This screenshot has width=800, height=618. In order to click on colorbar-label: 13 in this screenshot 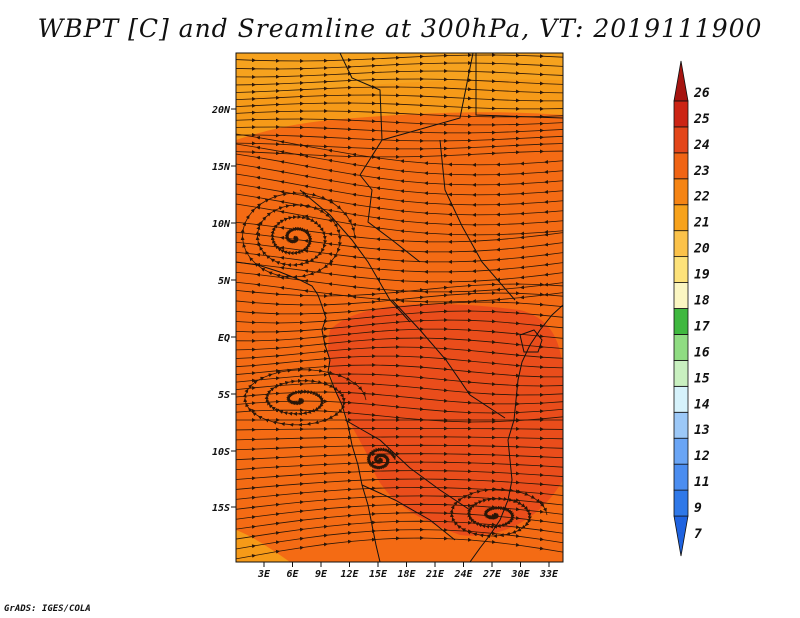, I will do `click(702, 430)`.